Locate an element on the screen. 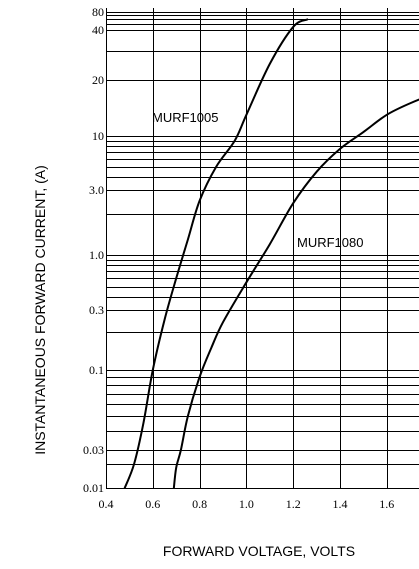 Image resolution: width=419 pixels, height=569 pixels. series-labels: MURF1005 MURF1080 is located at coordinates (257, 180).